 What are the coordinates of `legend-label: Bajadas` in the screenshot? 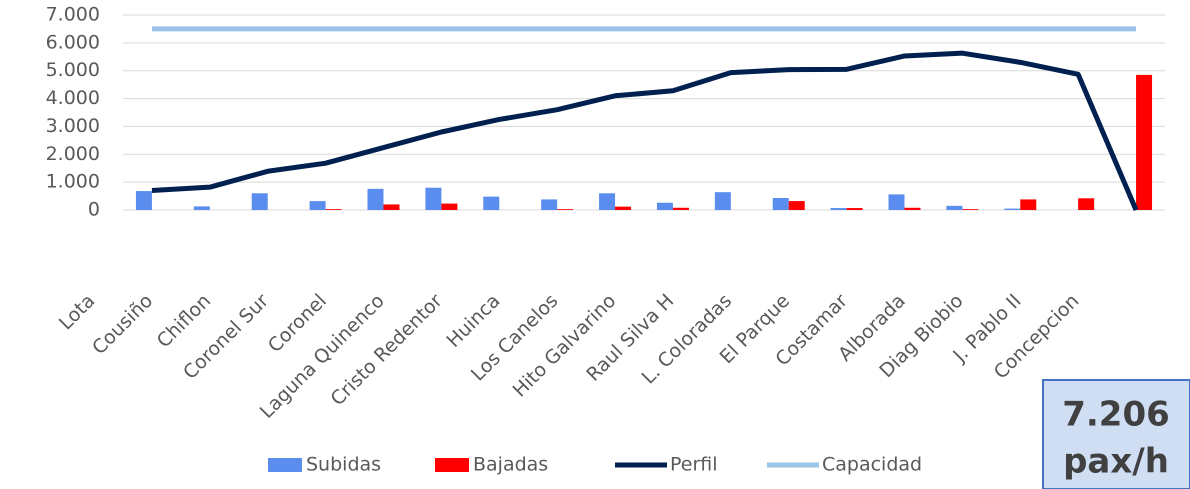 It's located at (510, 465).